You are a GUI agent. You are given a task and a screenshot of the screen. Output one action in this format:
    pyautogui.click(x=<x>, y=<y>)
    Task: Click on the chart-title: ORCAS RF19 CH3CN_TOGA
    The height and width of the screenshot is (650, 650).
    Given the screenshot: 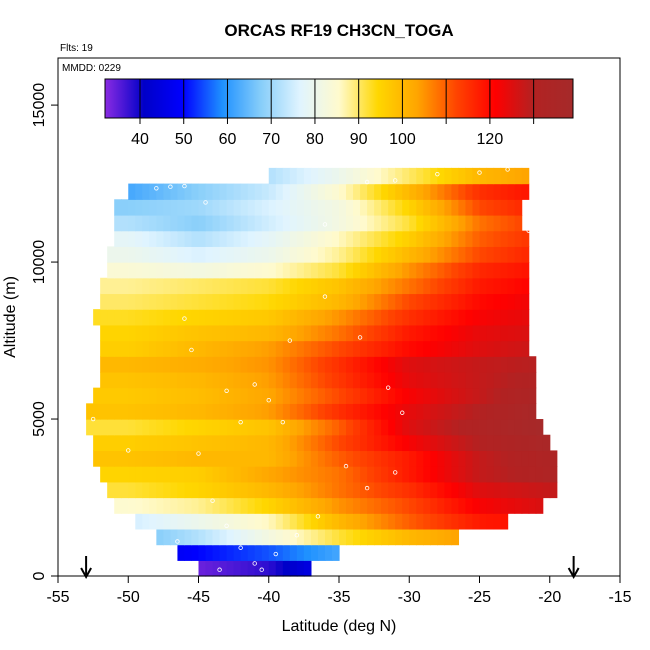 What is the action you would take?
    pyautogui.click(x=338, y=30)
    